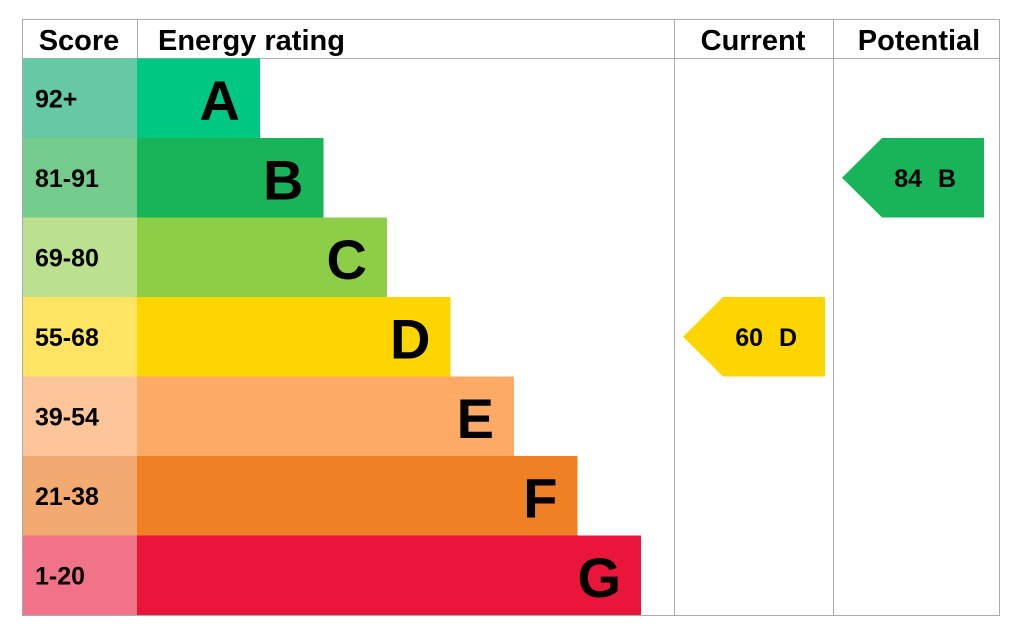 This screenshot has width=1024, height=642. What do you see at coordinates (60, 576) in the screenshot?
I see `score-range: 1-20` at bounding box center [60, 576].